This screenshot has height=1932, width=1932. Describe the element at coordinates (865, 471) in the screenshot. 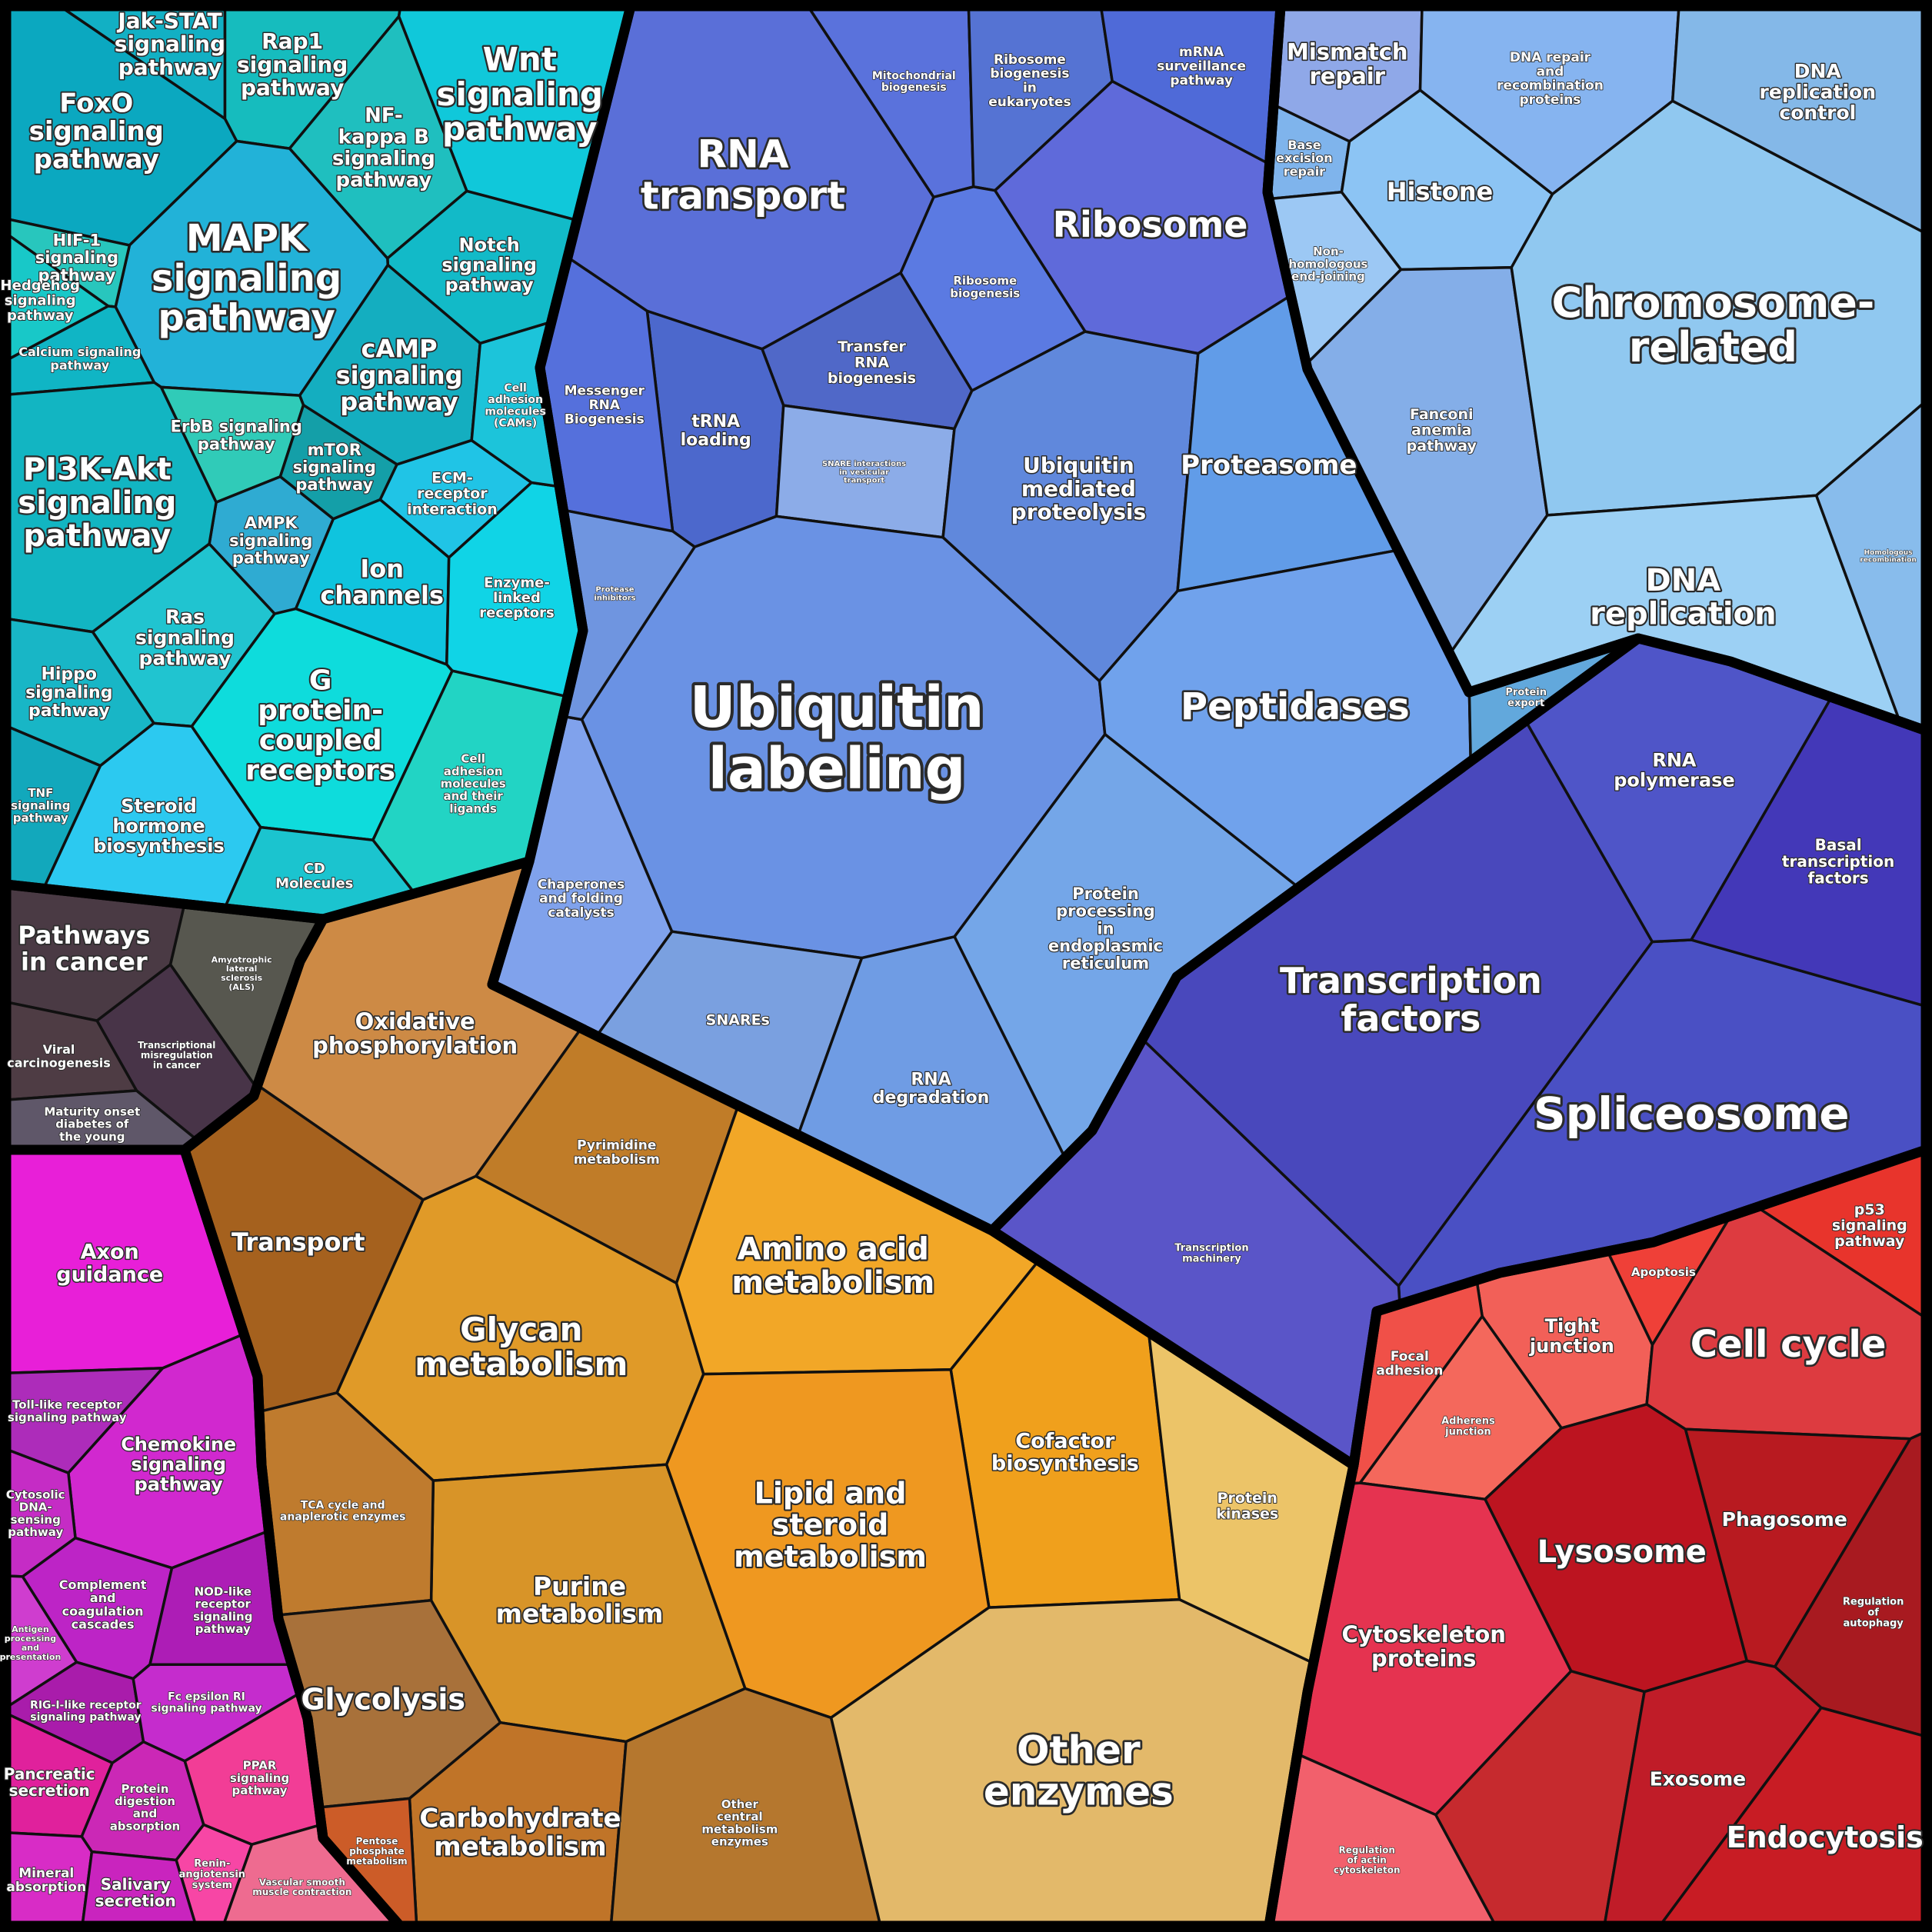

I see `cell-snare-interactions-in-vesicular-transport` at that location.